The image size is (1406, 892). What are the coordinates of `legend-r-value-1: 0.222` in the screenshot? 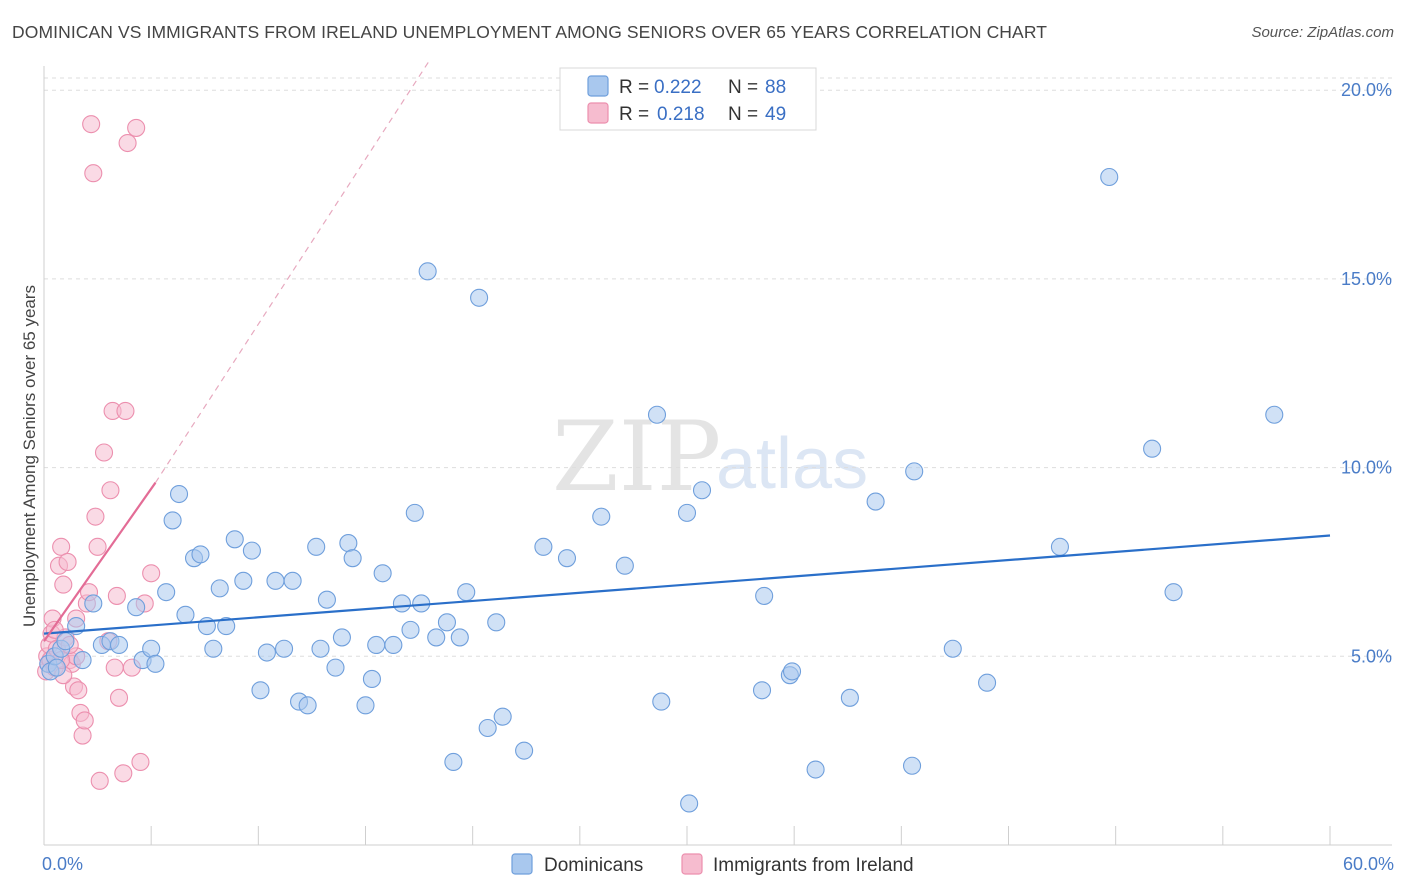 It's located at (678, 87).